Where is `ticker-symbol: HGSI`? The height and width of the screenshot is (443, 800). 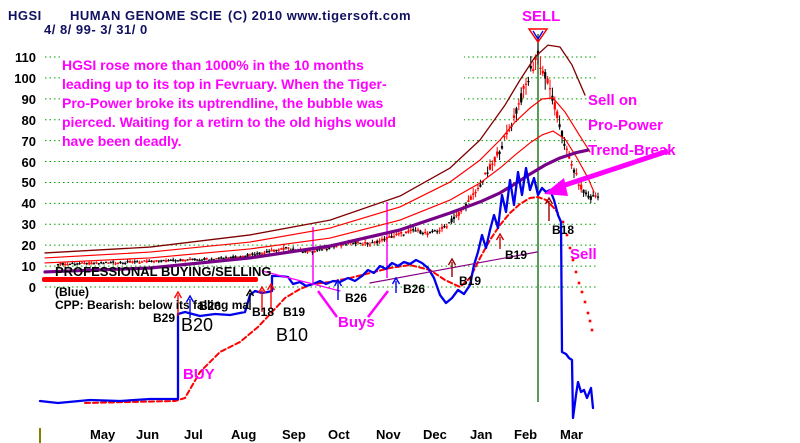 ticker-symbol: HGSI is located at coordinates (25, 15).